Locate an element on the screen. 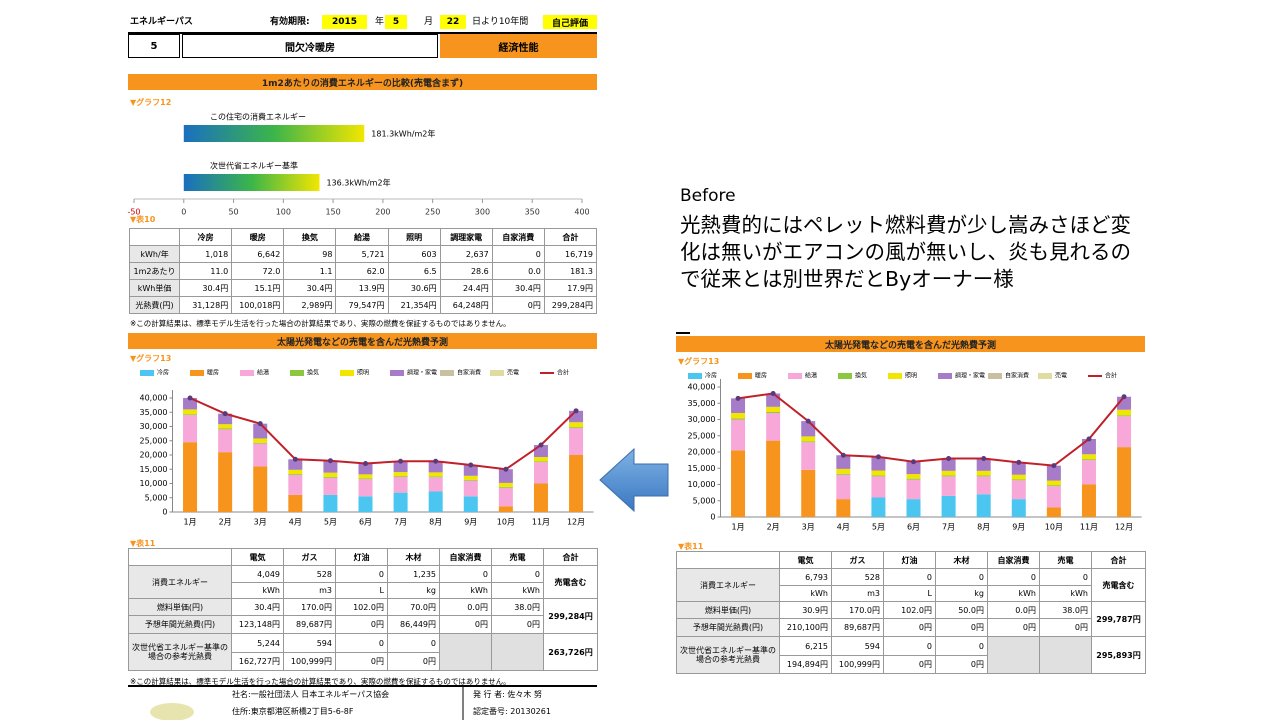  x-tick-label: 11月 is located at coordinates (541, 522).